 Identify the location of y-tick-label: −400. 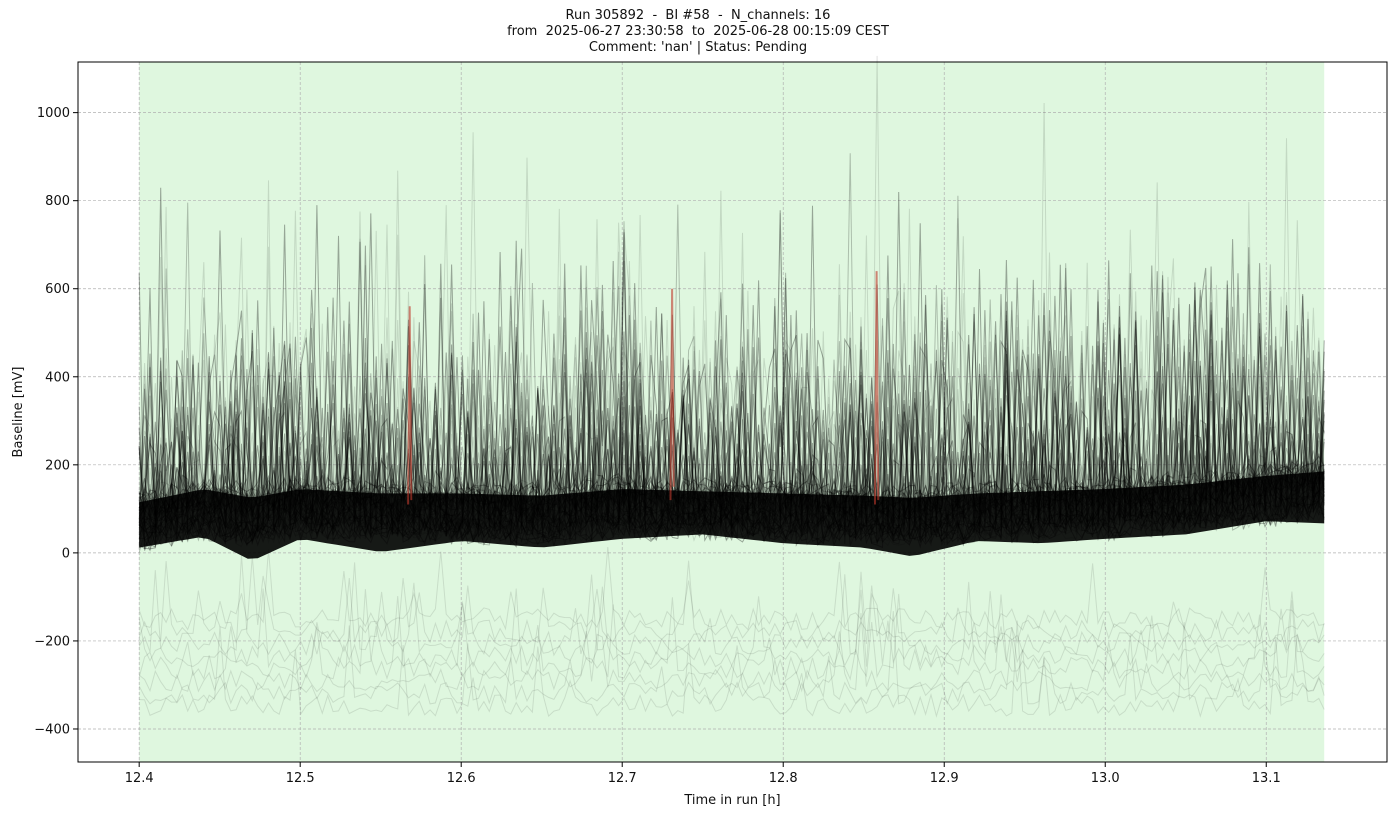
(52, 729).